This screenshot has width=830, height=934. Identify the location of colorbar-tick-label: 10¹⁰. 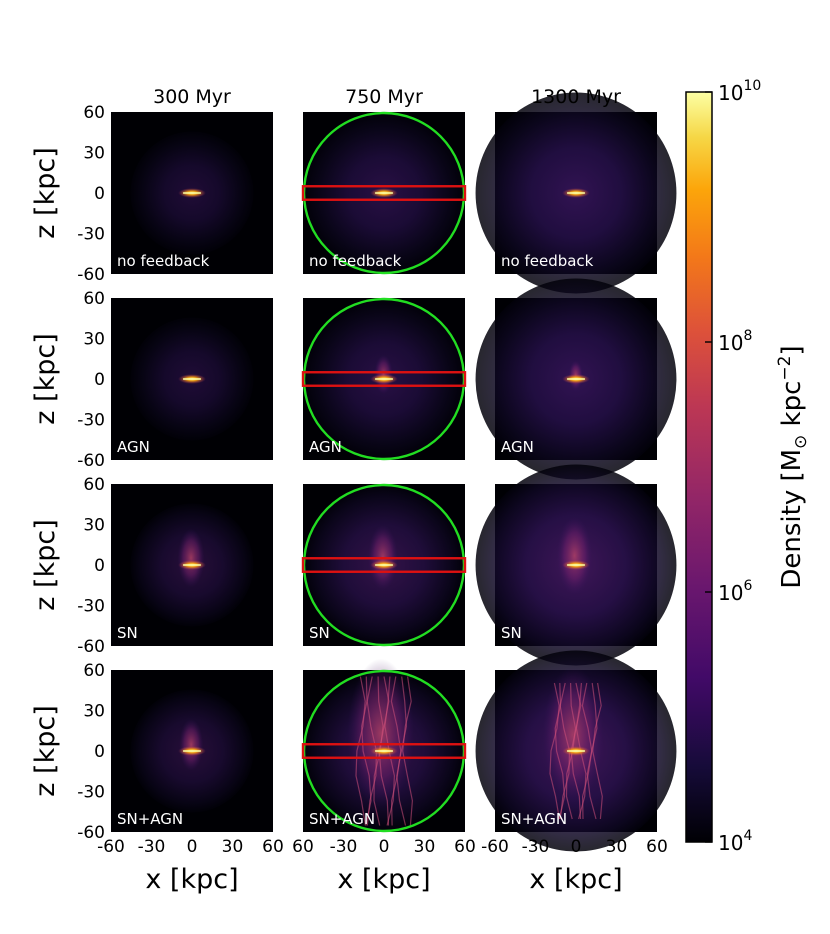
(739, 91).